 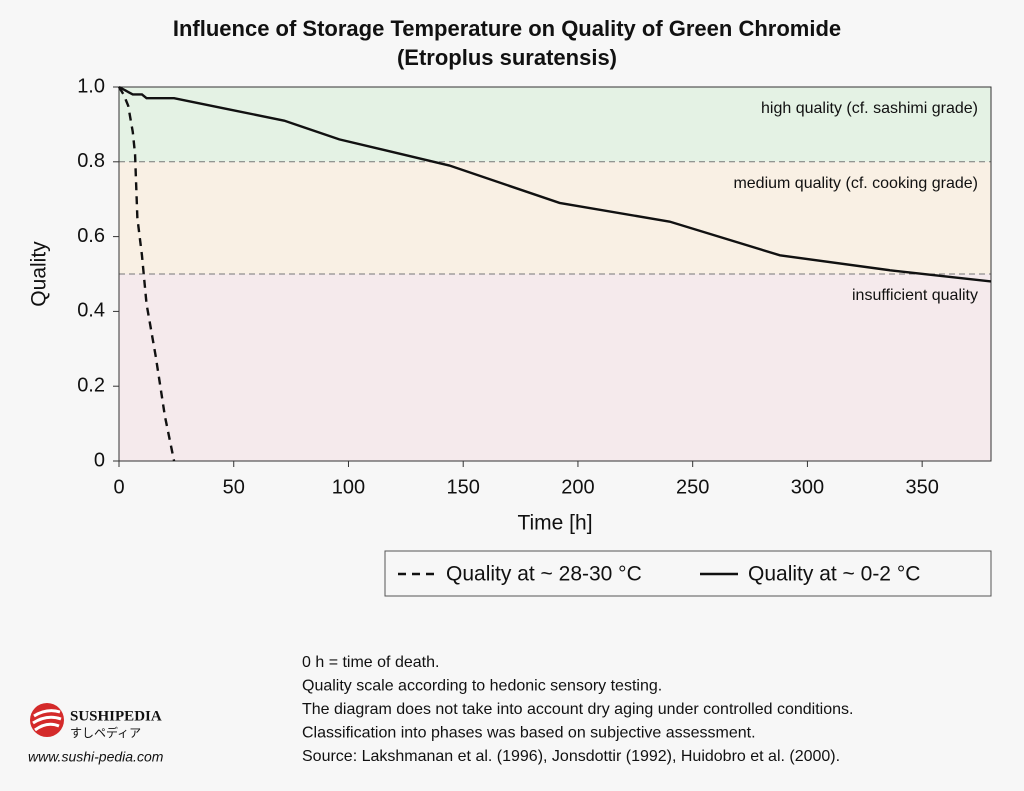 What do you see at coordinates (348, 487) in the screenshot?
I see `x-tick-label: 100` at bounding box center [348, 487].